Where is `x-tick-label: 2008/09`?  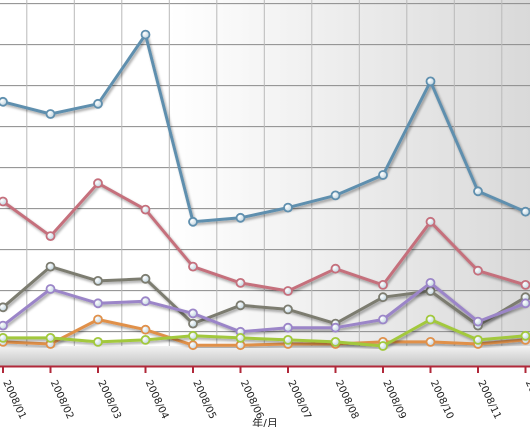 x-tick-label: 2008/09 is located at coordinates (394, 400).